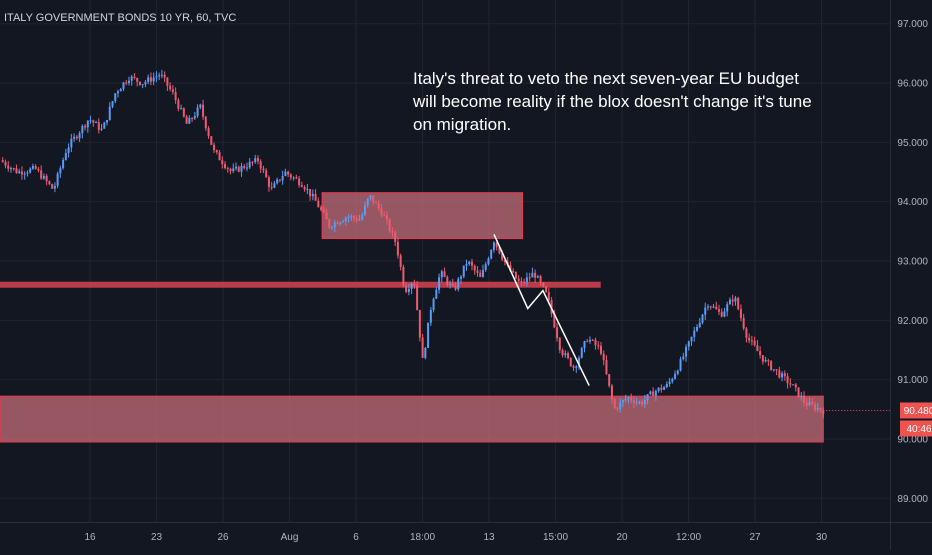 This screenshot has width=932, height=555. Describe the element at coordinates (120, 18) in the screenshot. I see `chart-title: ITALY GOVERNMENT BONDS 10 YR, 60, TVC` at that location.